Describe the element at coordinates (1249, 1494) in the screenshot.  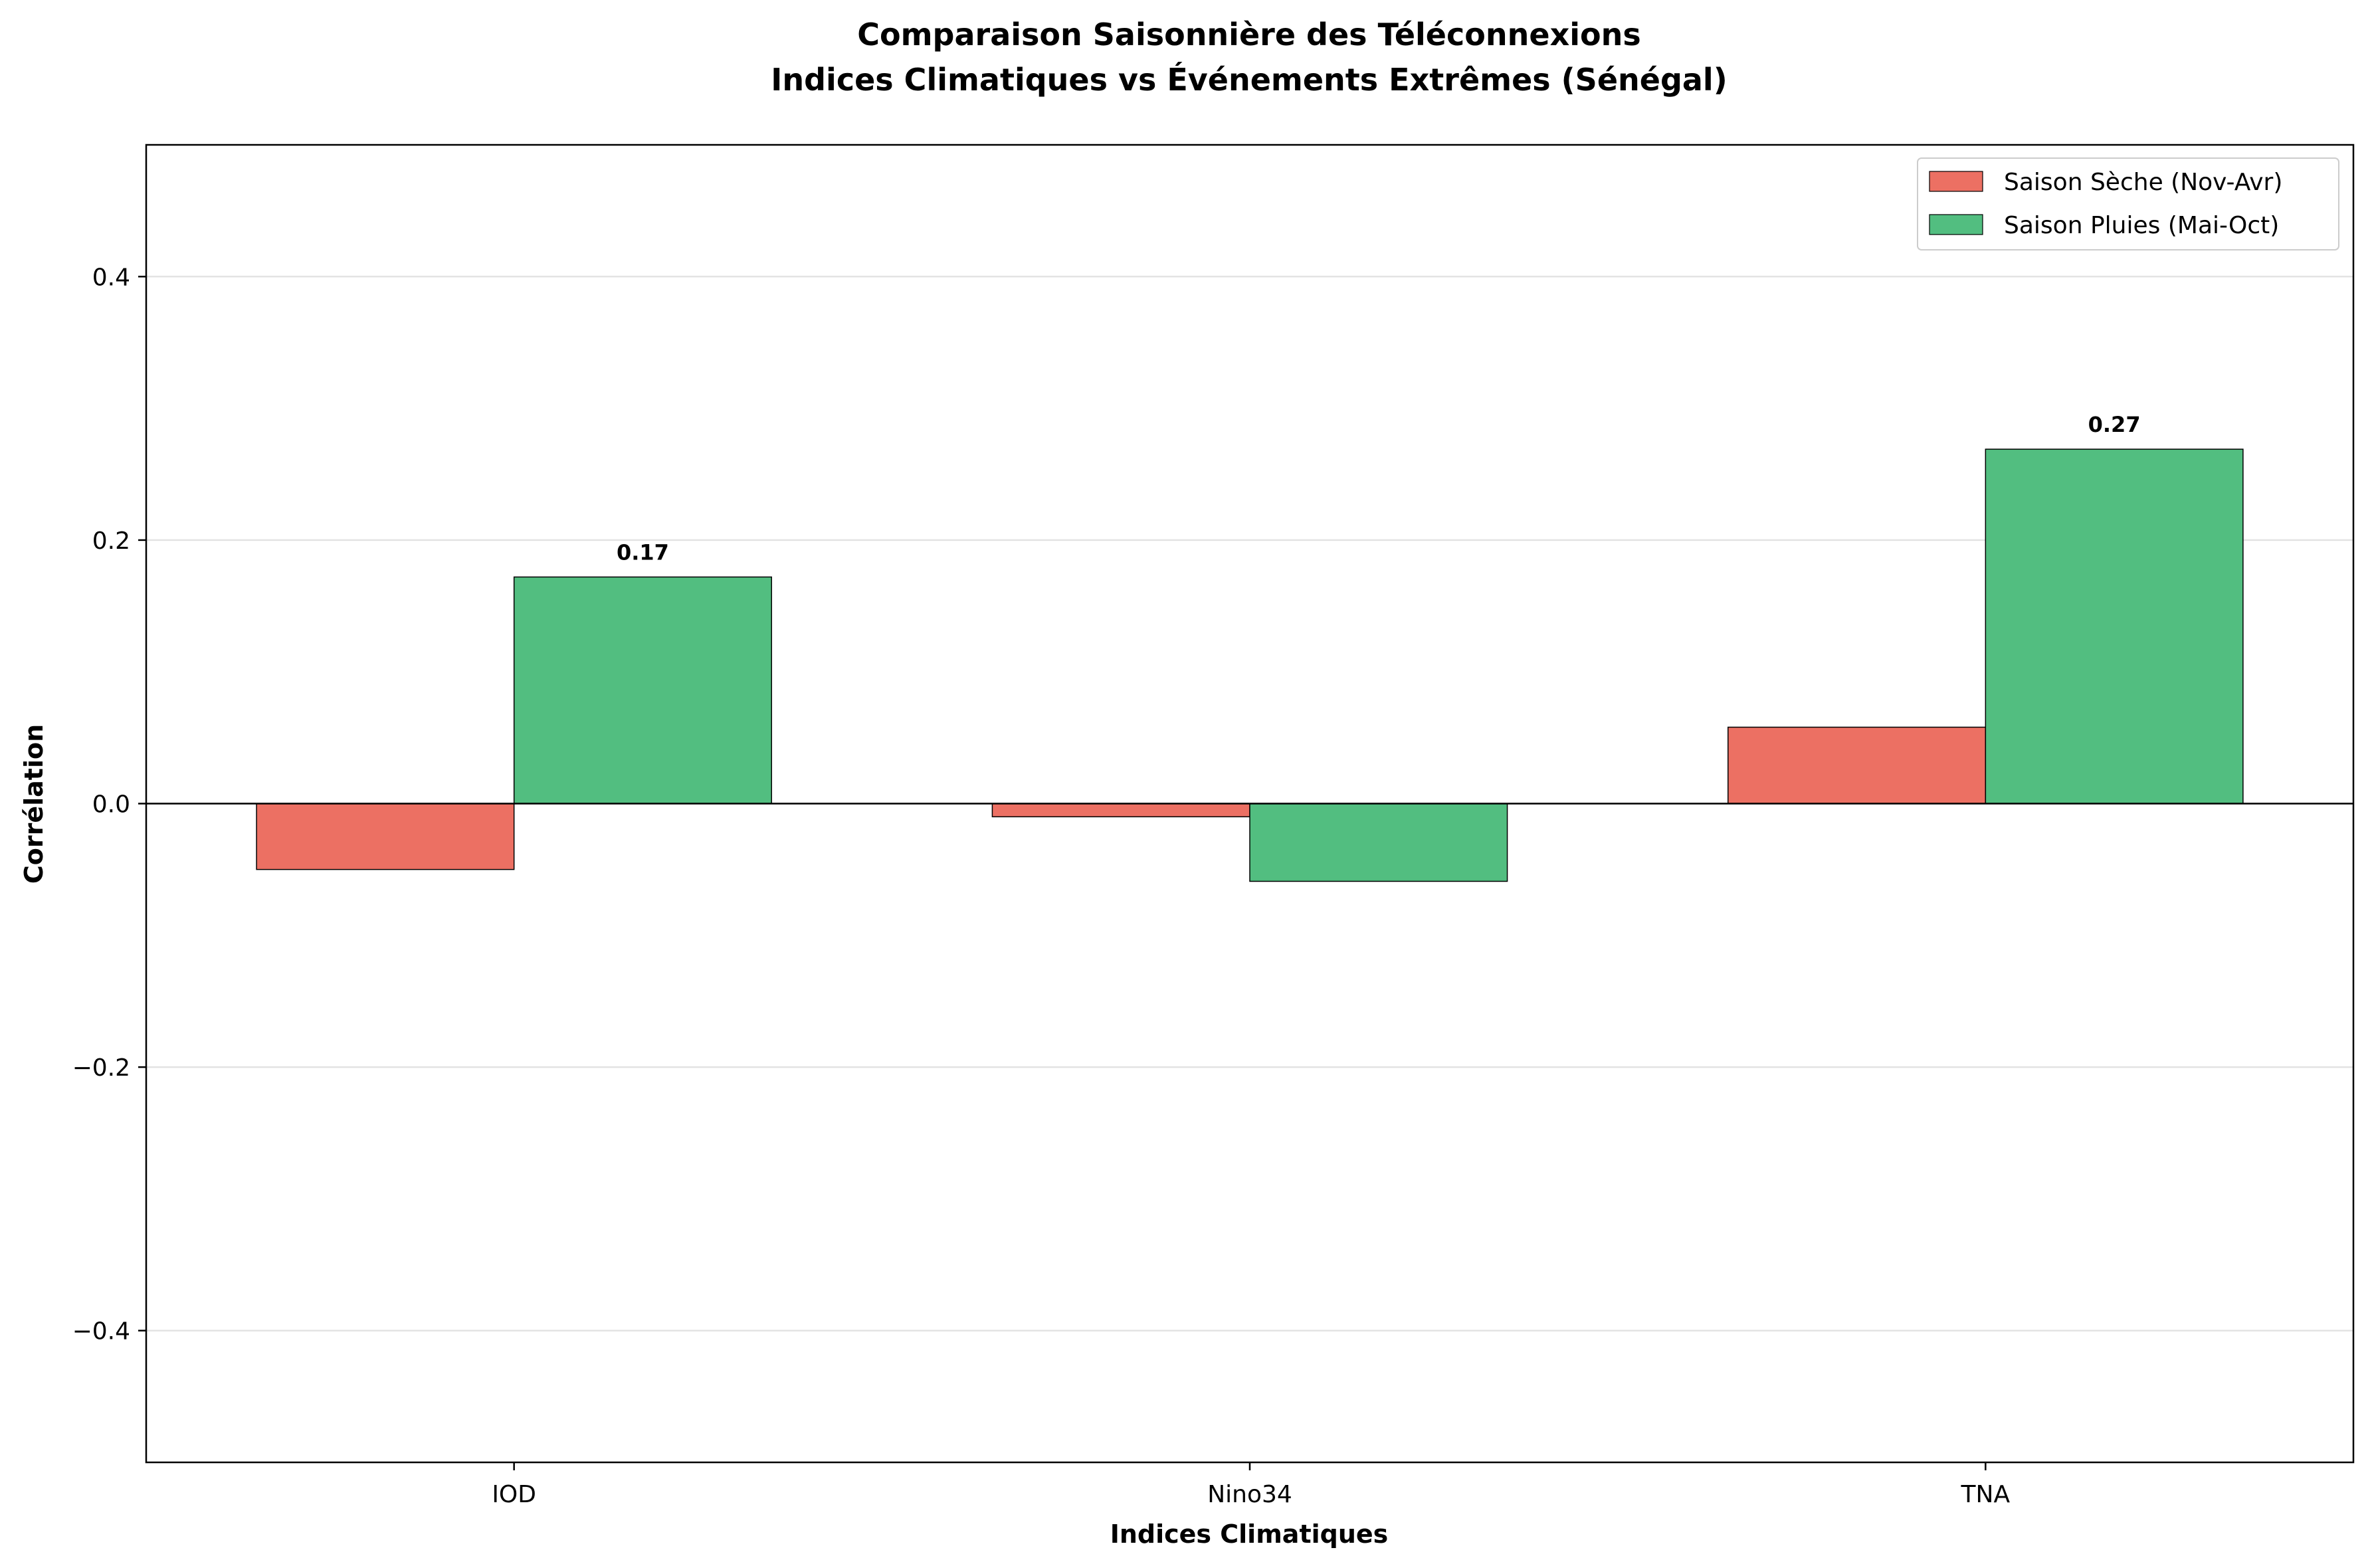
I see `x-tick-label-nino34: Nino34` at that location.